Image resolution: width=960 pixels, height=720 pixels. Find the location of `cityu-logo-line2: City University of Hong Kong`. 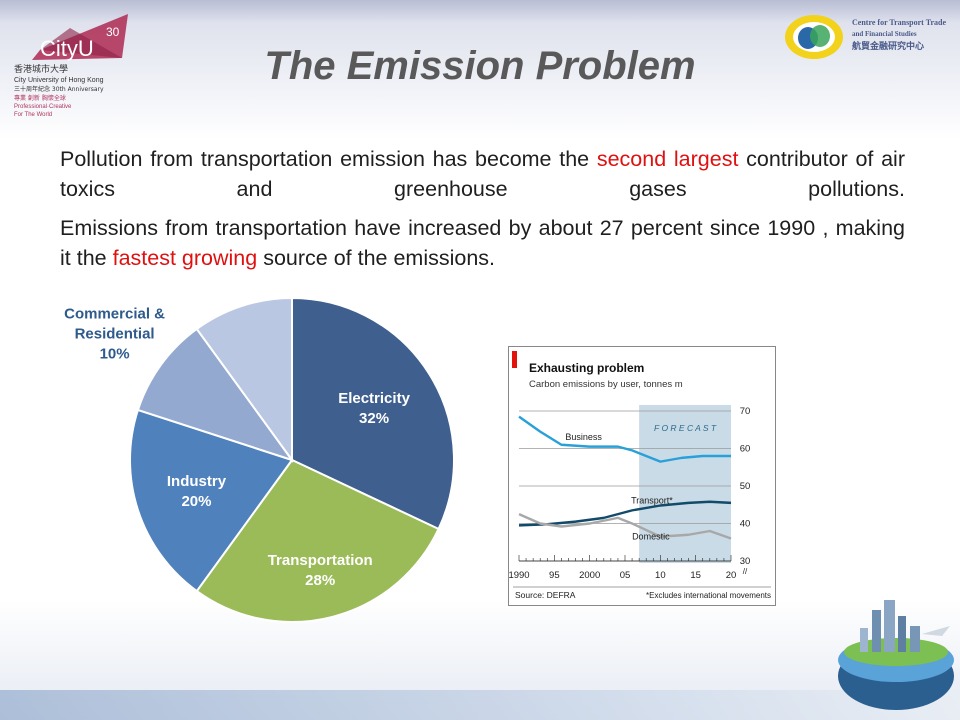

cityu-logo-line2: City University of Hong Kong is located at coordinates (59, 80).